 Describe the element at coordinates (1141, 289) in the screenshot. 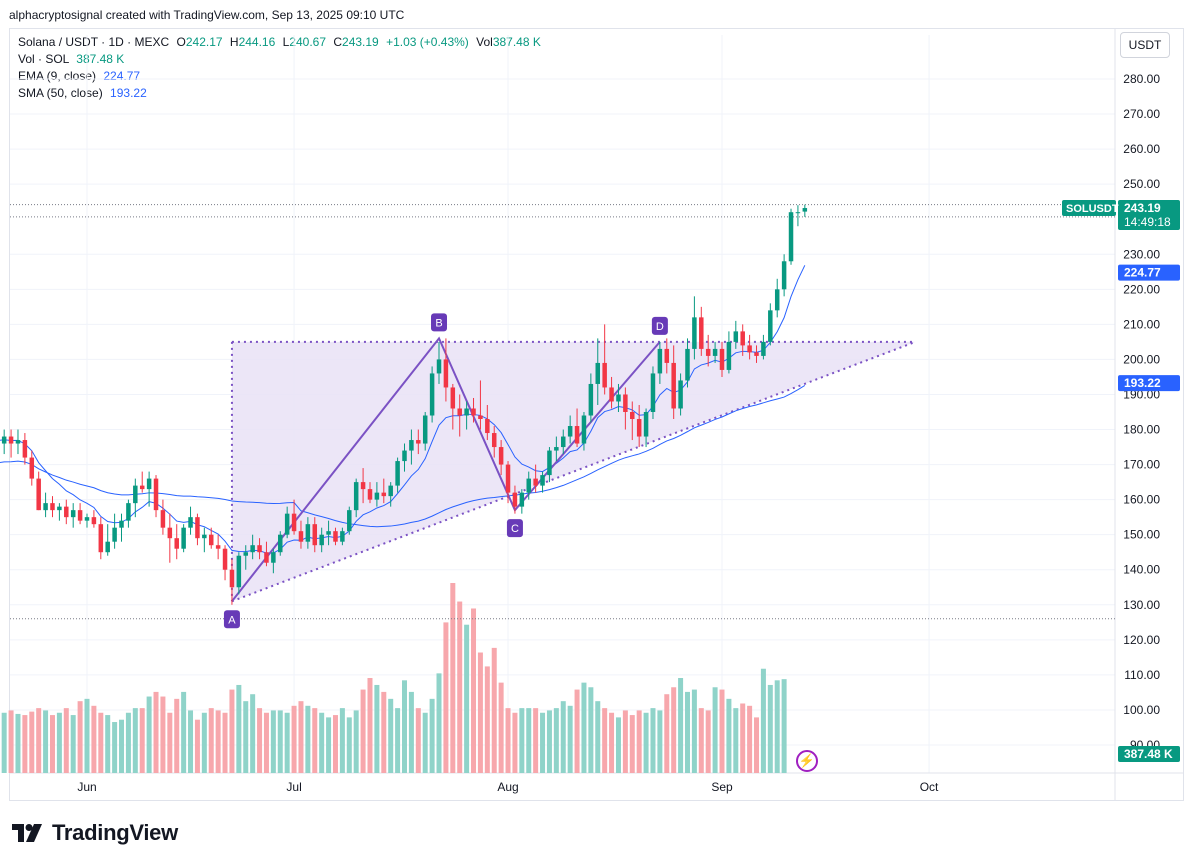

I see `y-tick-label: 220.00` at that location.